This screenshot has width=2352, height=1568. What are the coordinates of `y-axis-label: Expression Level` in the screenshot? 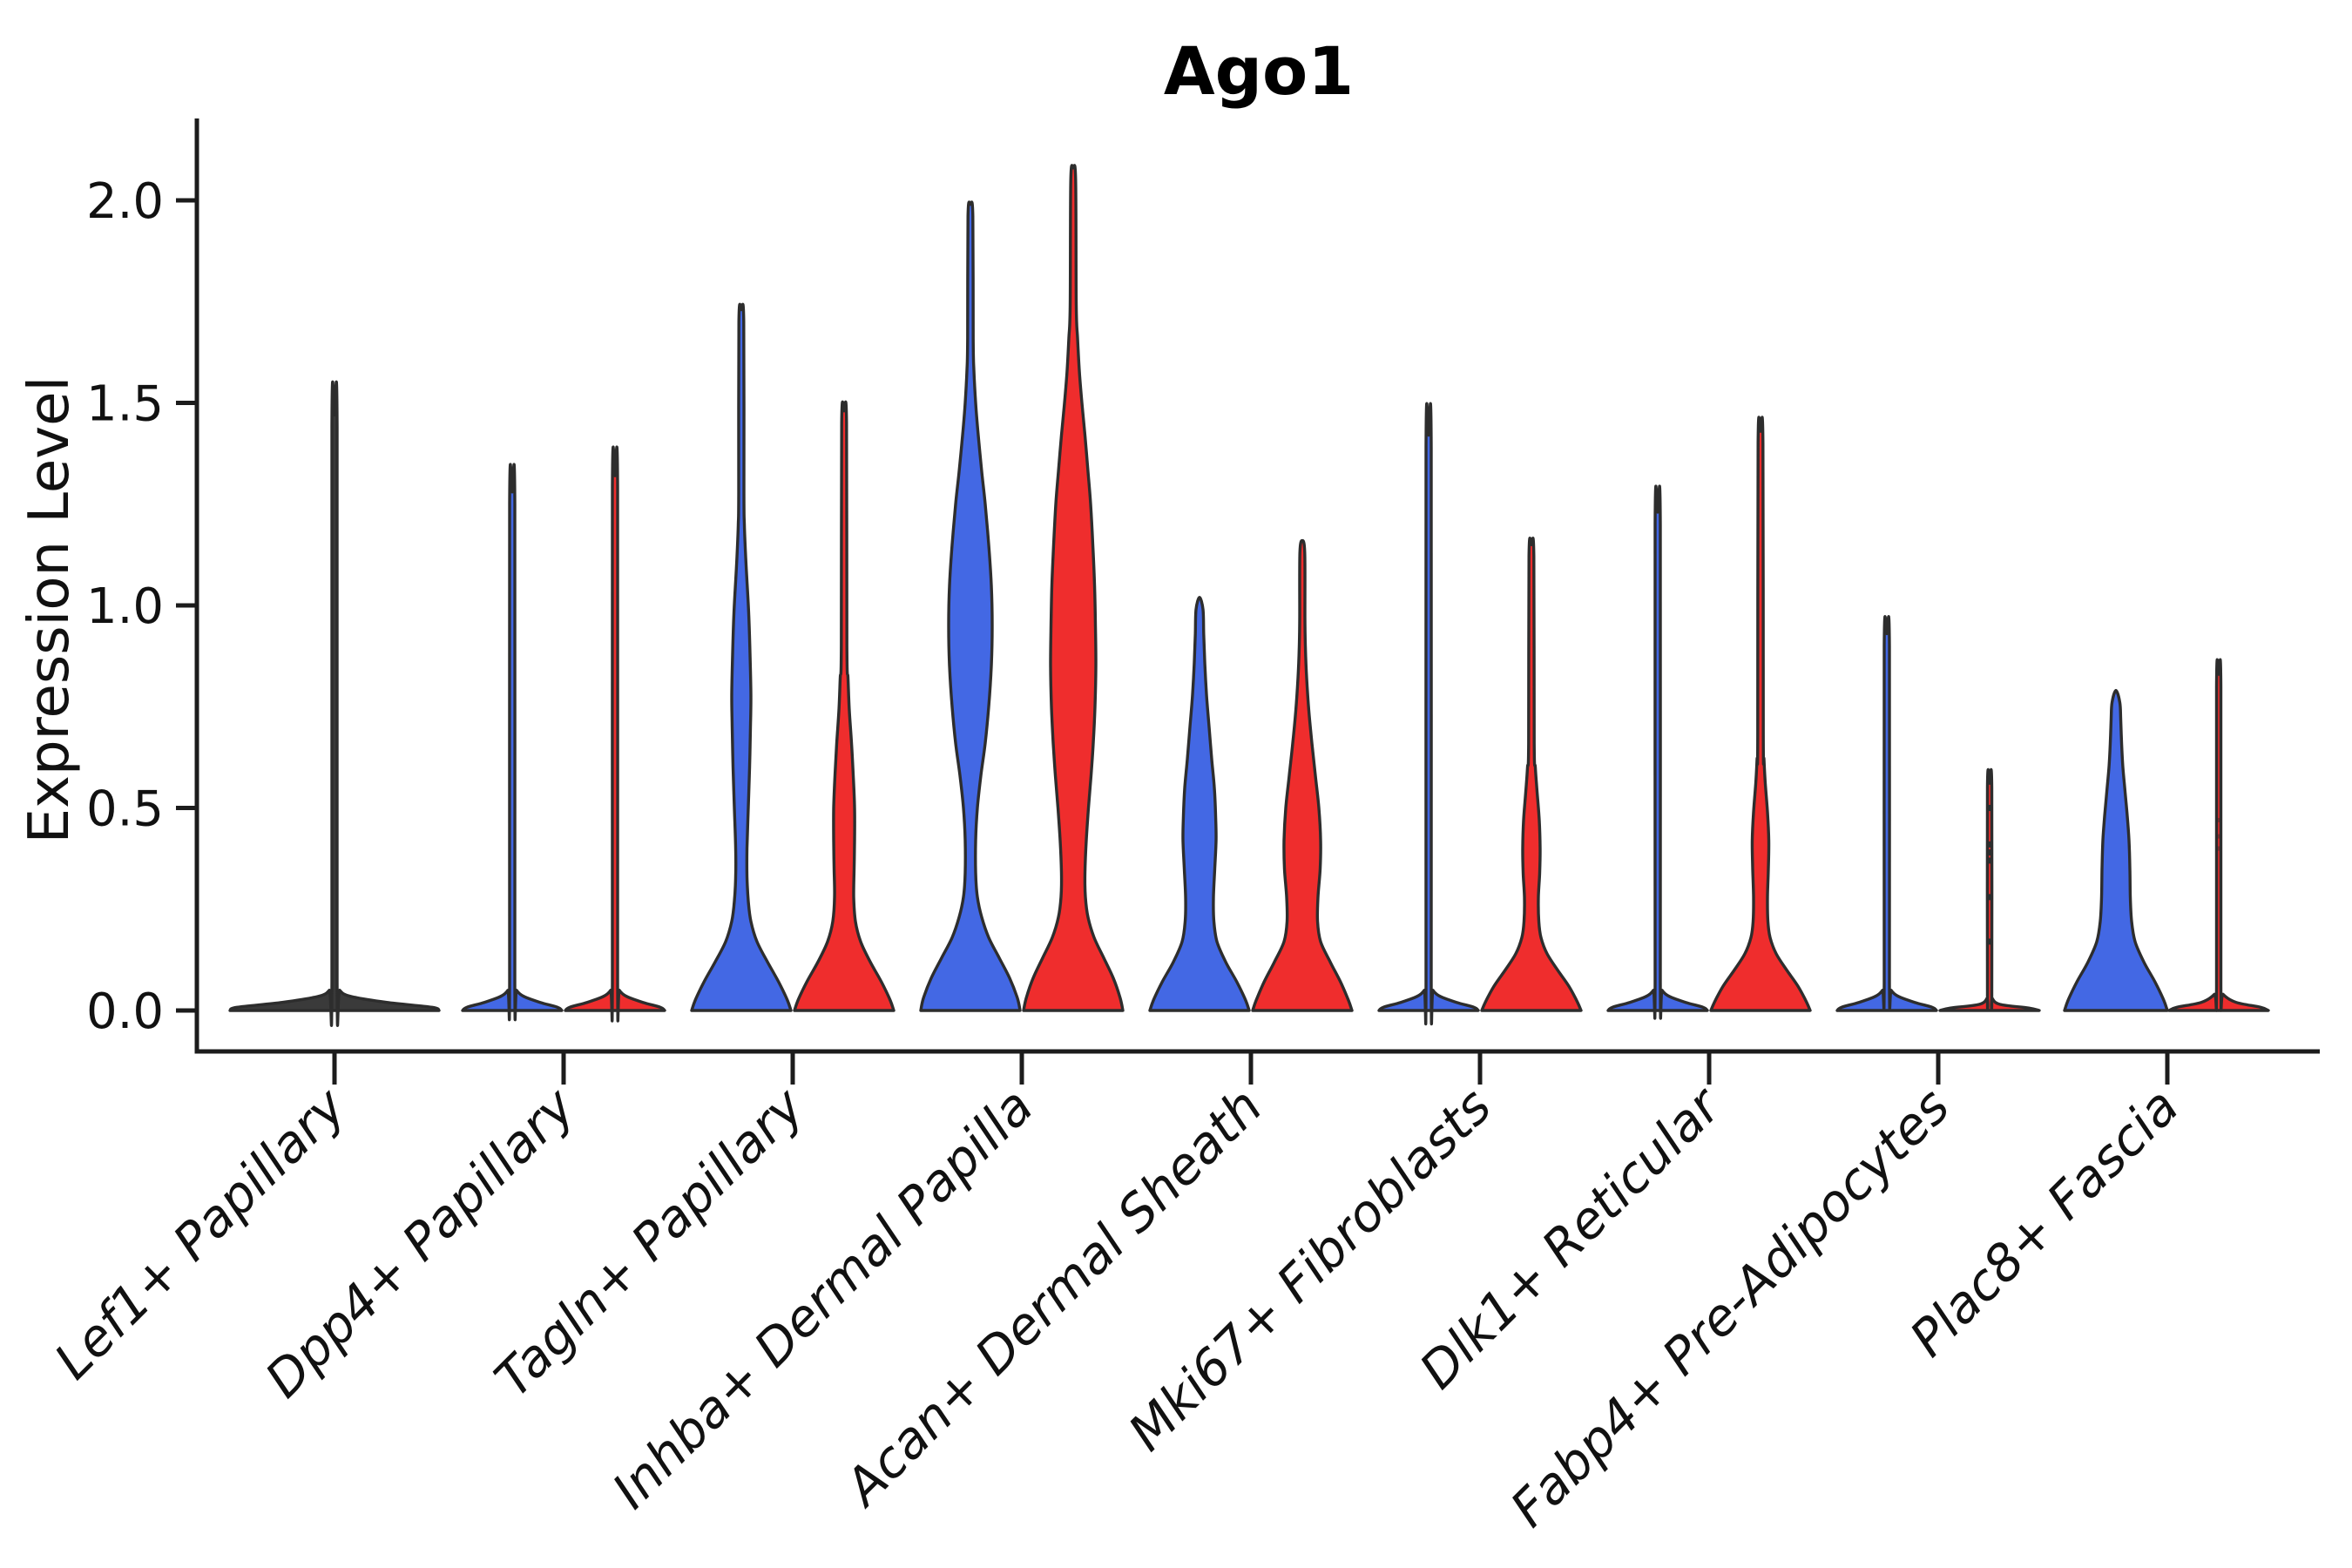 It's located at (49, 610).